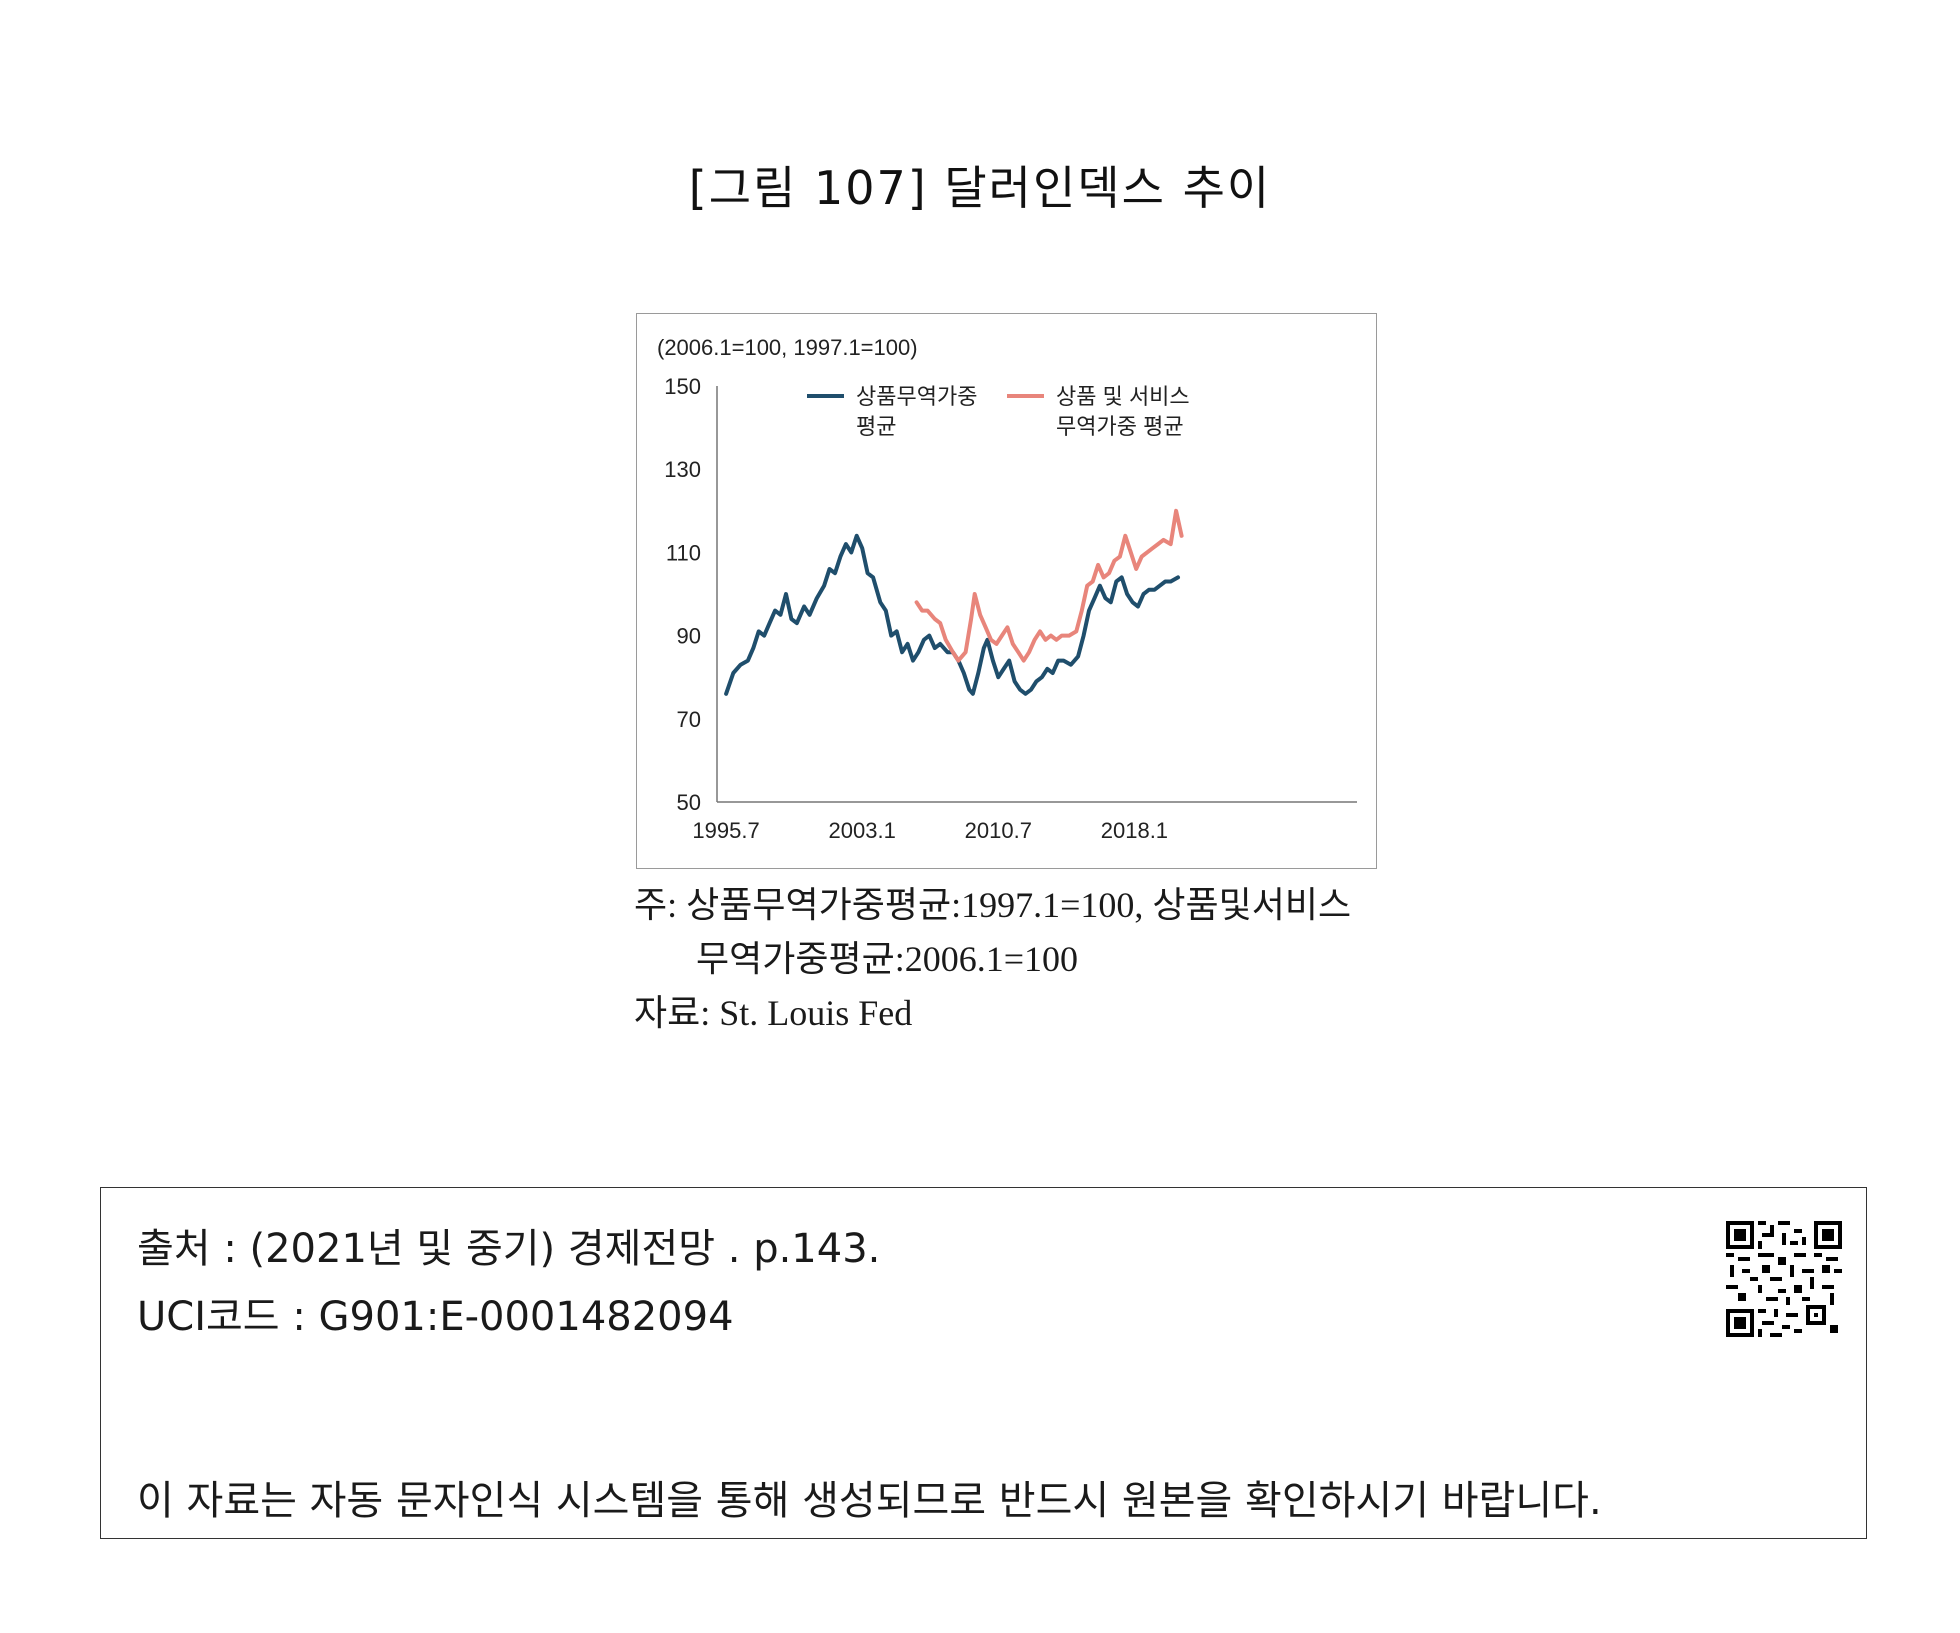 Image resolution: width=1960 pixels, height=1633 pixels. I want to click on unit-note: (2006.1=100, 1997.1=100), so click(787, 347).